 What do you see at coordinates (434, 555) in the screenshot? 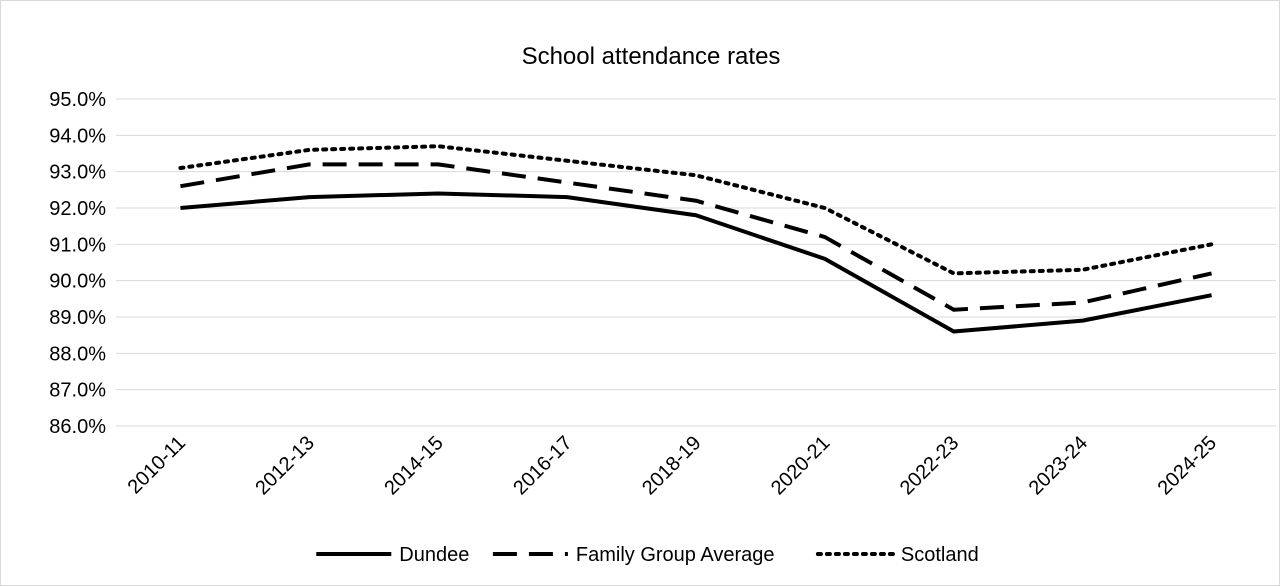
I see `legend-label: Dundee` at bounding box center [434, 555].